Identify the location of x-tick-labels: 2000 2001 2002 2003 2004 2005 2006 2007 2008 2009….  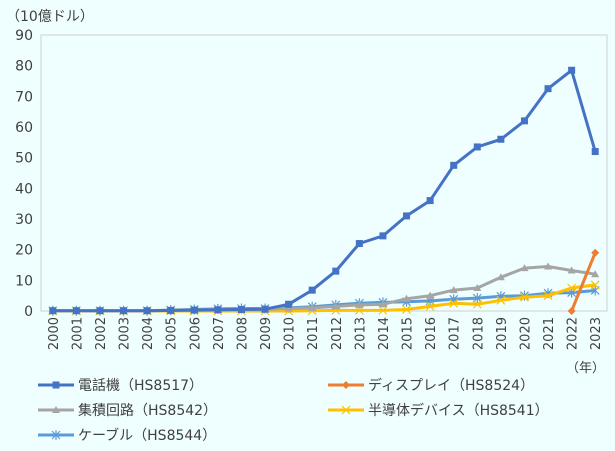
(325, 333).